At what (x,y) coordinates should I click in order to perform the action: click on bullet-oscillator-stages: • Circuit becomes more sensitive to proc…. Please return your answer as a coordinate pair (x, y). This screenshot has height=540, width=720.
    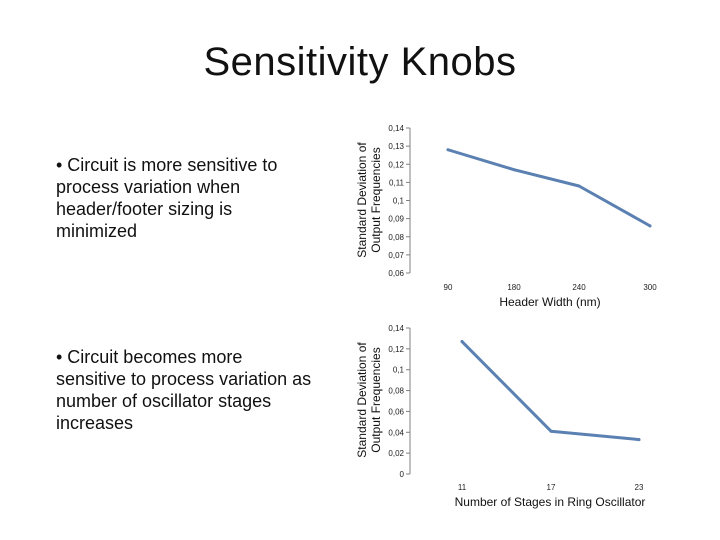
    Looking at the image, I should click on (184, 390).